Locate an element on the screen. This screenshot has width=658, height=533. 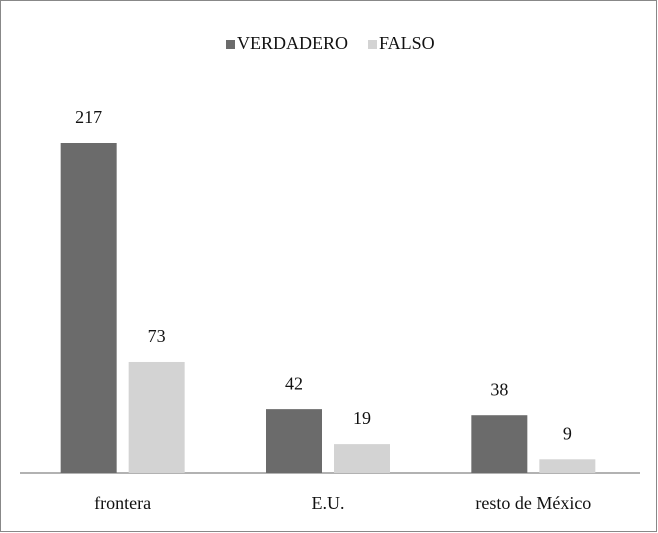
x-tick-label: E.U. is located at coordinates (328, 503).